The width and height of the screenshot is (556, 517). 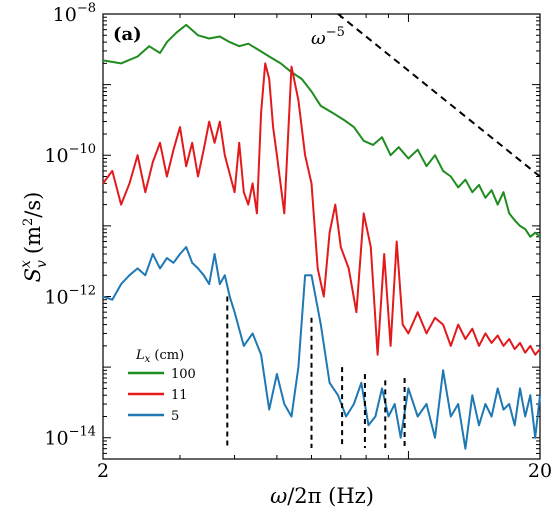 What do you see at coordinates (322, 496) in the screenshot?
I see `x-axis-title: ω/2π (Hz)` at bounding box center [322, 496].